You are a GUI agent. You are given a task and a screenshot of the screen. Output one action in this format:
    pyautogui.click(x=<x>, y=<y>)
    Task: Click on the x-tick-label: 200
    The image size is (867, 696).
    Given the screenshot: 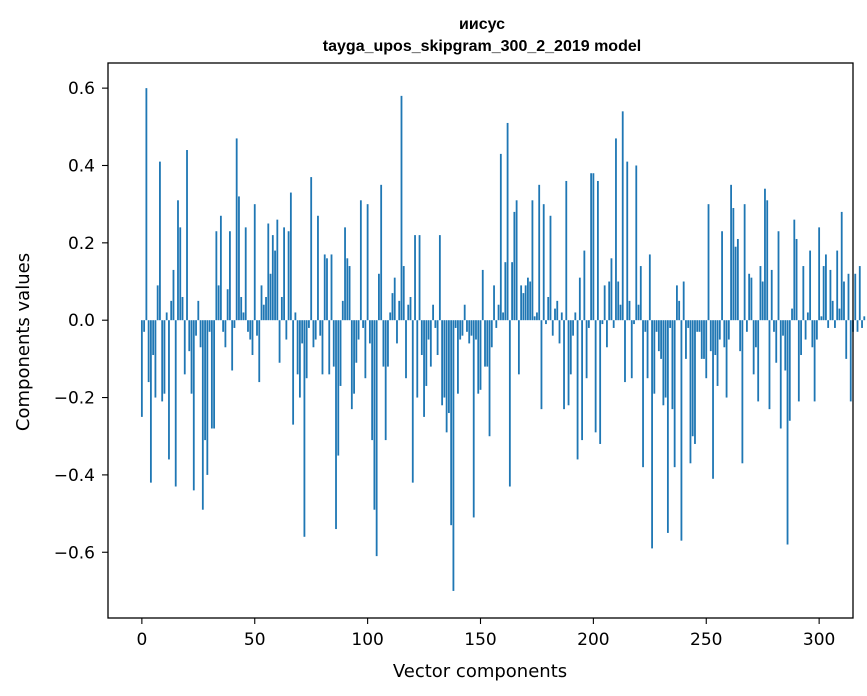 What is the action you would take?
    pyautogui.click(x=593, y=640)
    